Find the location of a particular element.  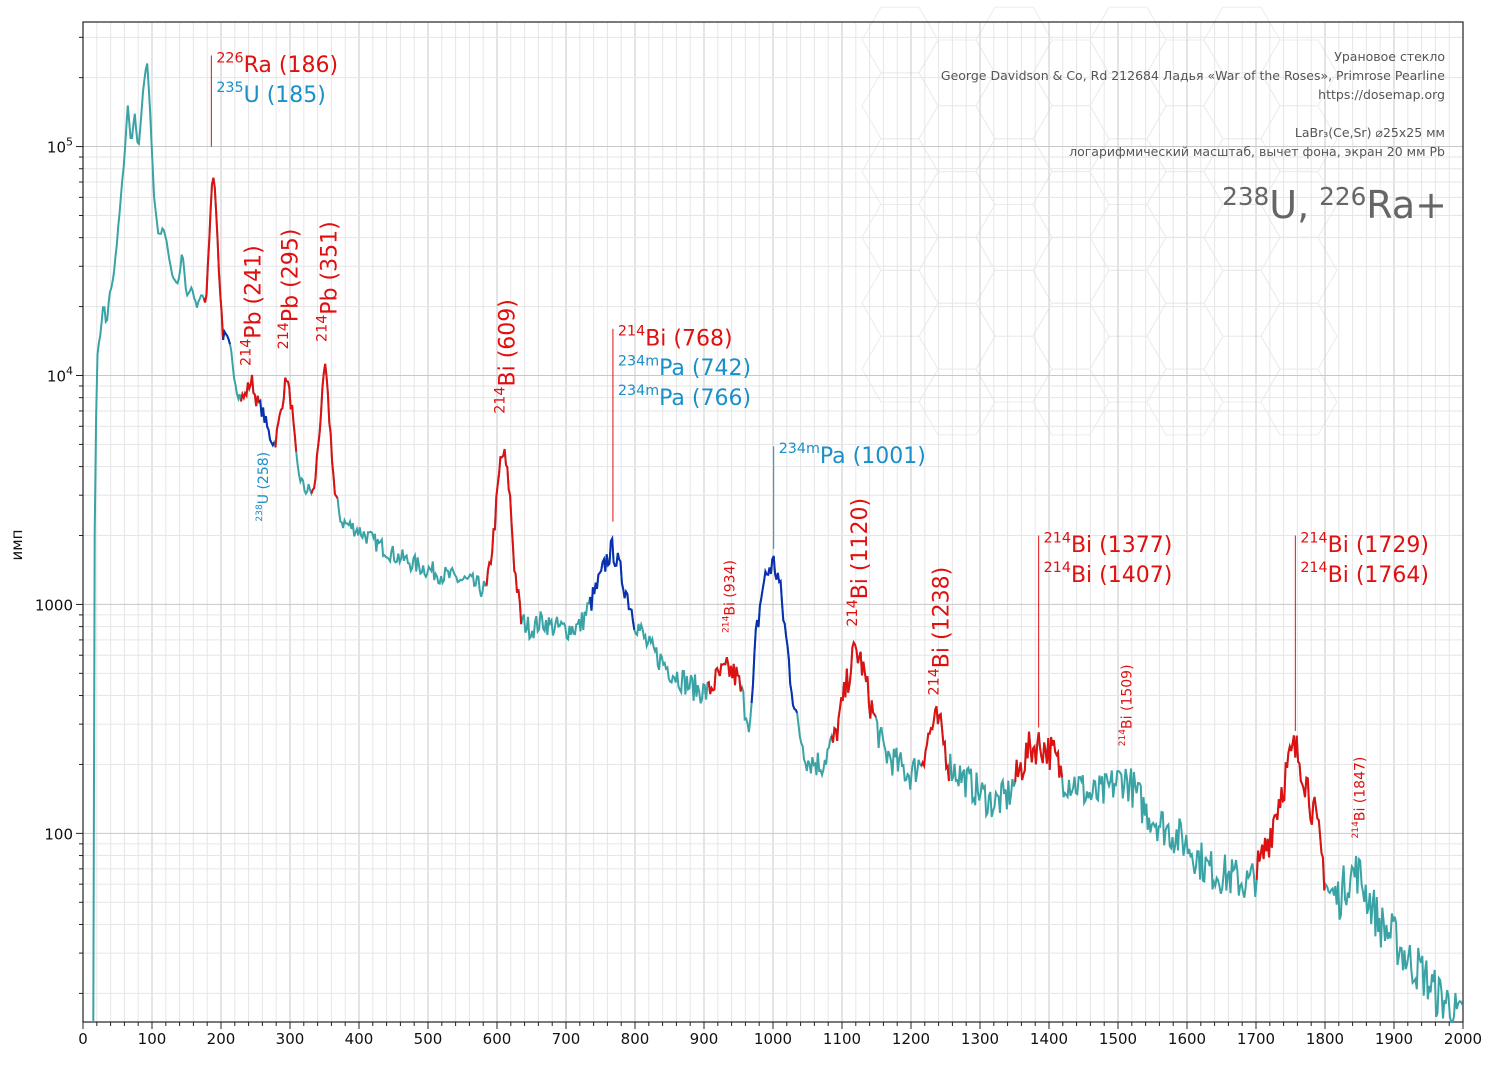

y-tick-label: 100 is located at coordinates (58, 834).